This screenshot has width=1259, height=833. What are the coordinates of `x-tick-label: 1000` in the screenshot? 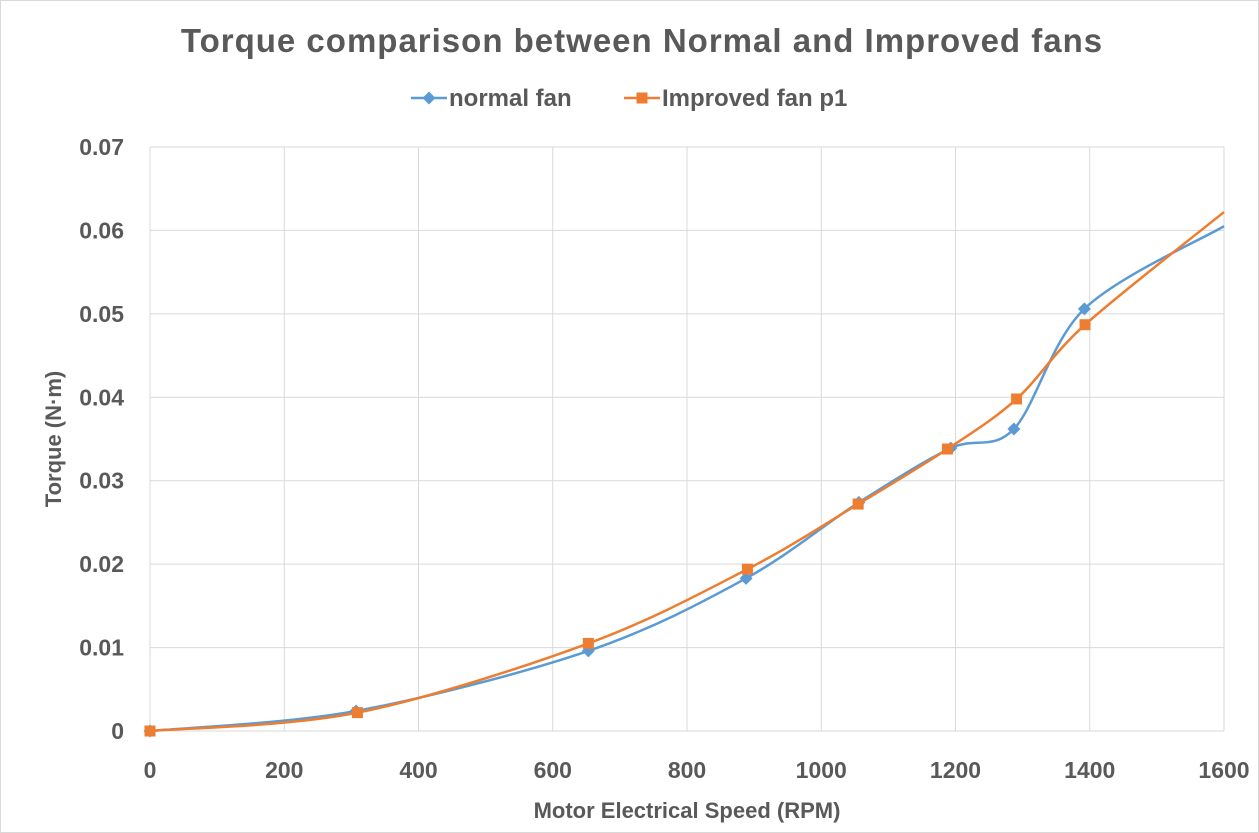 It's located at (821, 770).